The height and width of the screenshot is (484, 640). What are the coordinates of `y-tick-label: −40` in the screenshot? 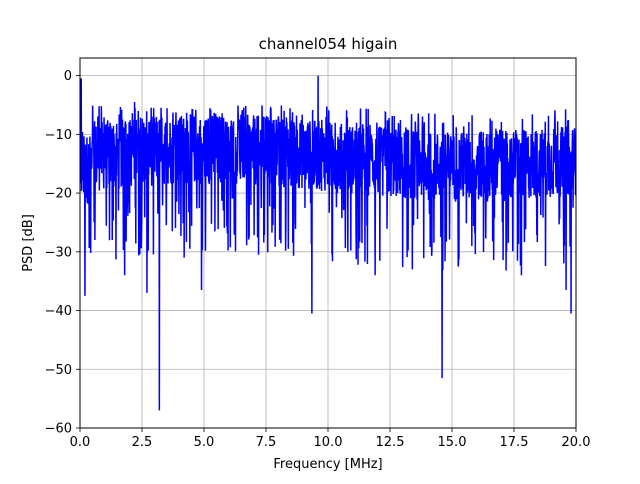 It's located at (58, 311).